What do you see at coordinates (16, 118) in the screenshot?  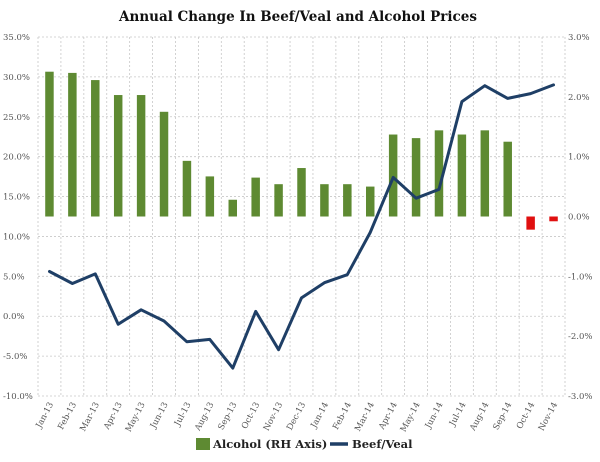 I see `left-tick-label: 25.0%` at bounding box center [16, 118].